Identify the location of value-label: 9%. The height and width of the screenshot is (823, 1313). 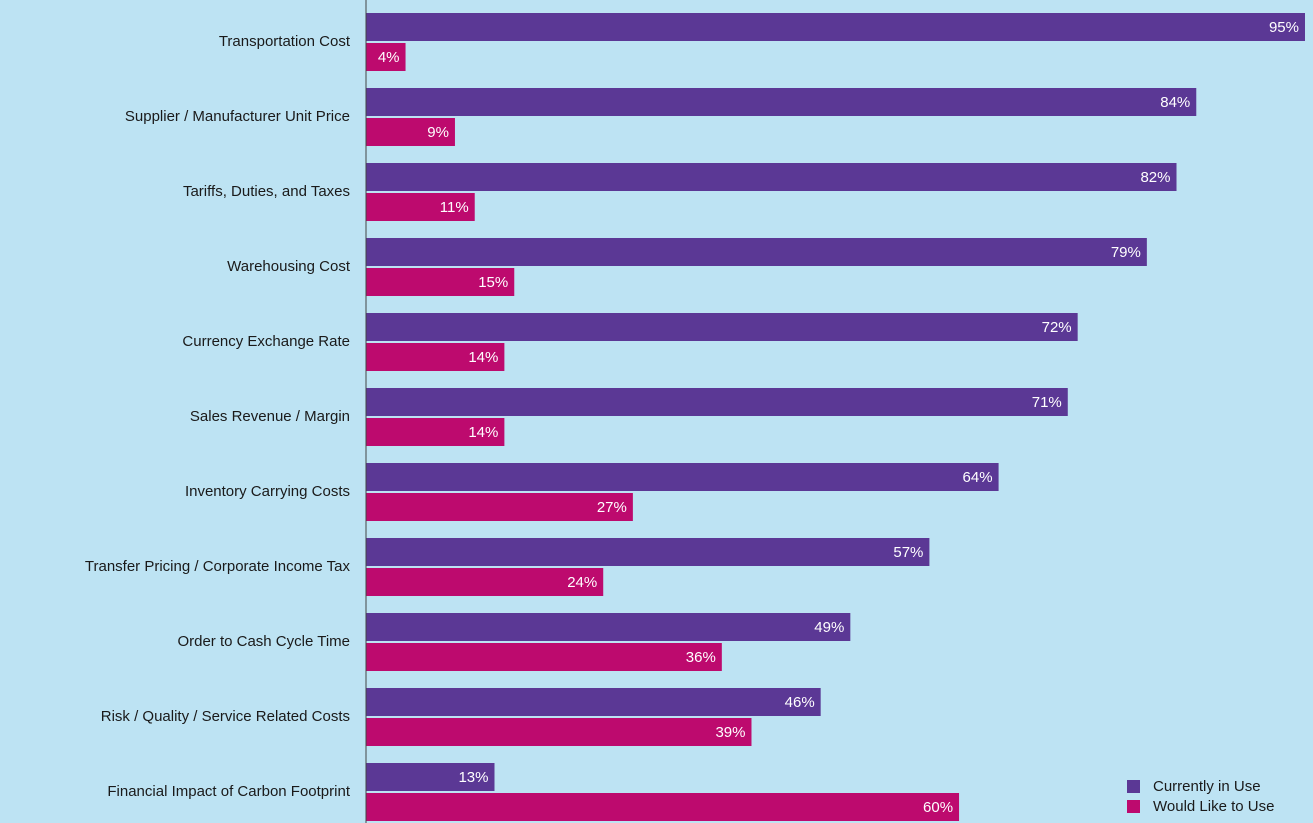
(438, 132).